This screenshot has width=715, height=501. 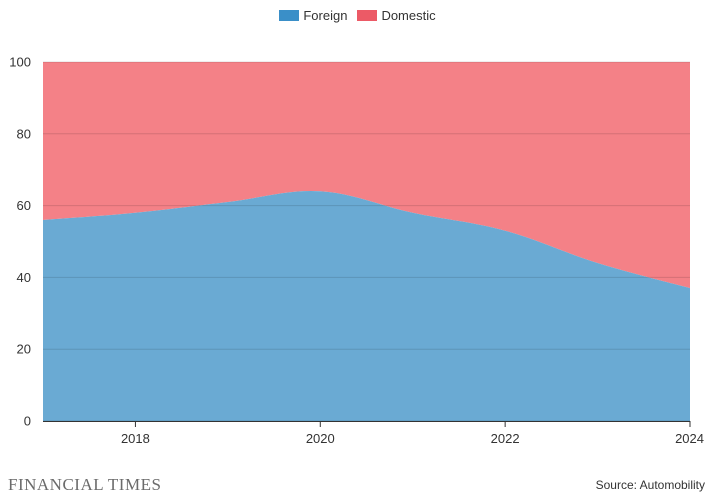 I want to click on legend-swatch-foreign, so click(x=289, y=15).